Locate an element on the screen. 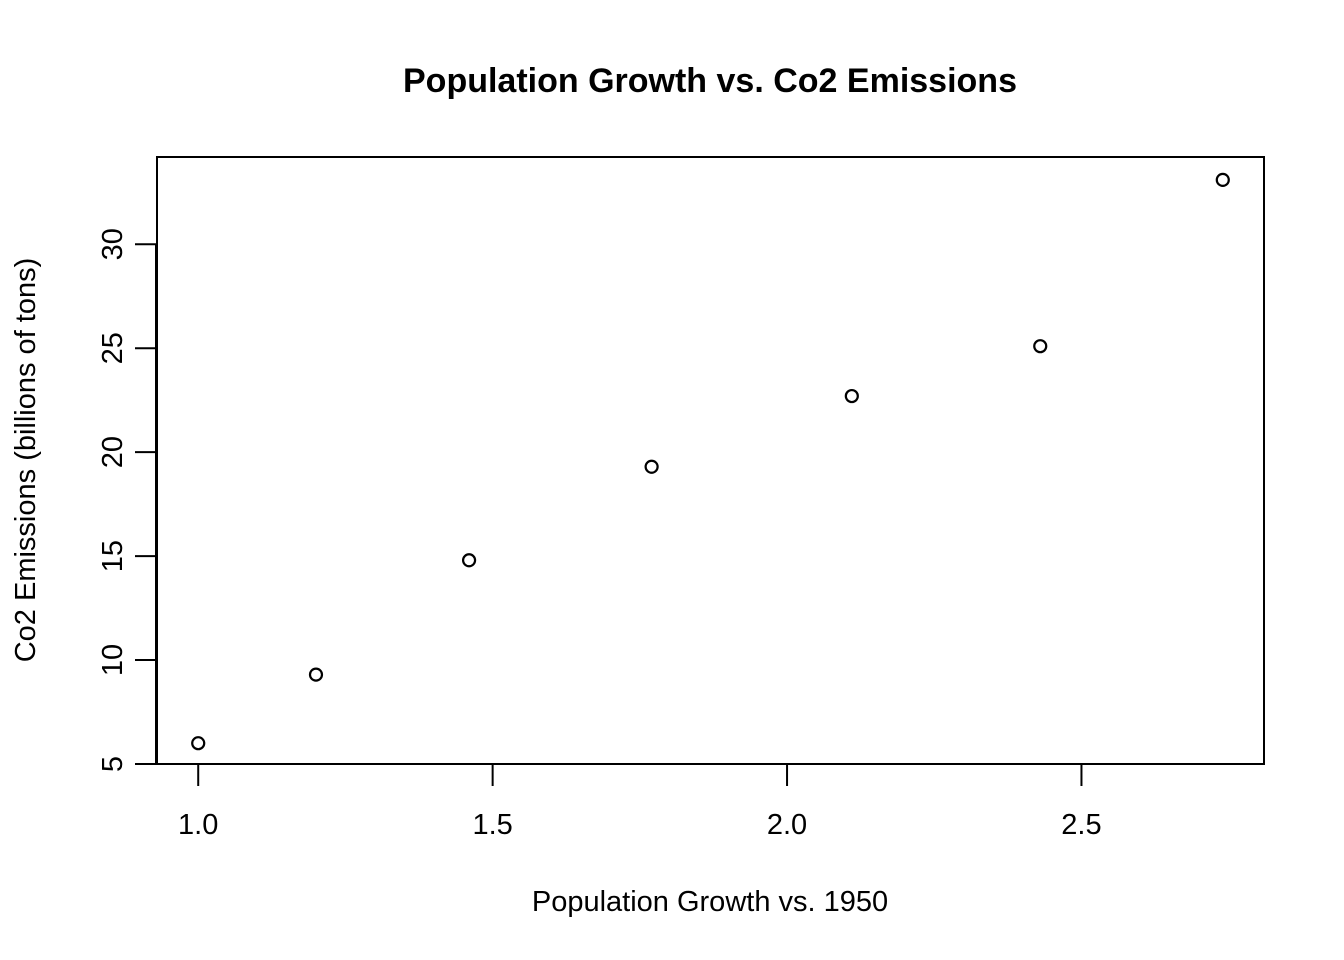 This screenshot has width=1344, height=960. y-tick-label: 20 is located at coordinates (113, 452).